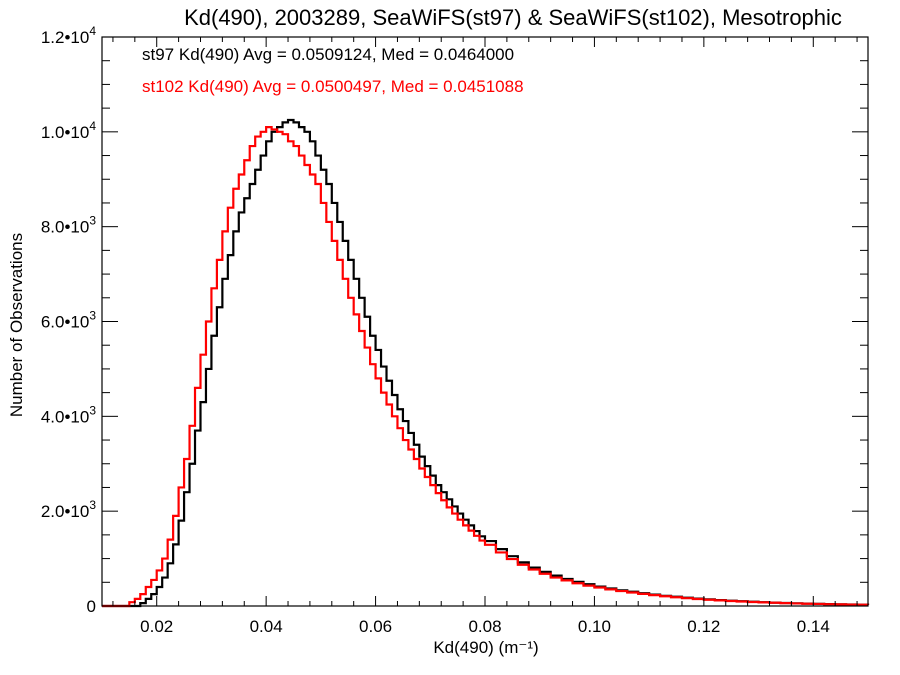 The height and width of the screenshot is (675, 900). What do you see at coordinates (813, 626) in the screenshot?
I see `x-tick-label: 0.14` at bounding box center [813, 626].